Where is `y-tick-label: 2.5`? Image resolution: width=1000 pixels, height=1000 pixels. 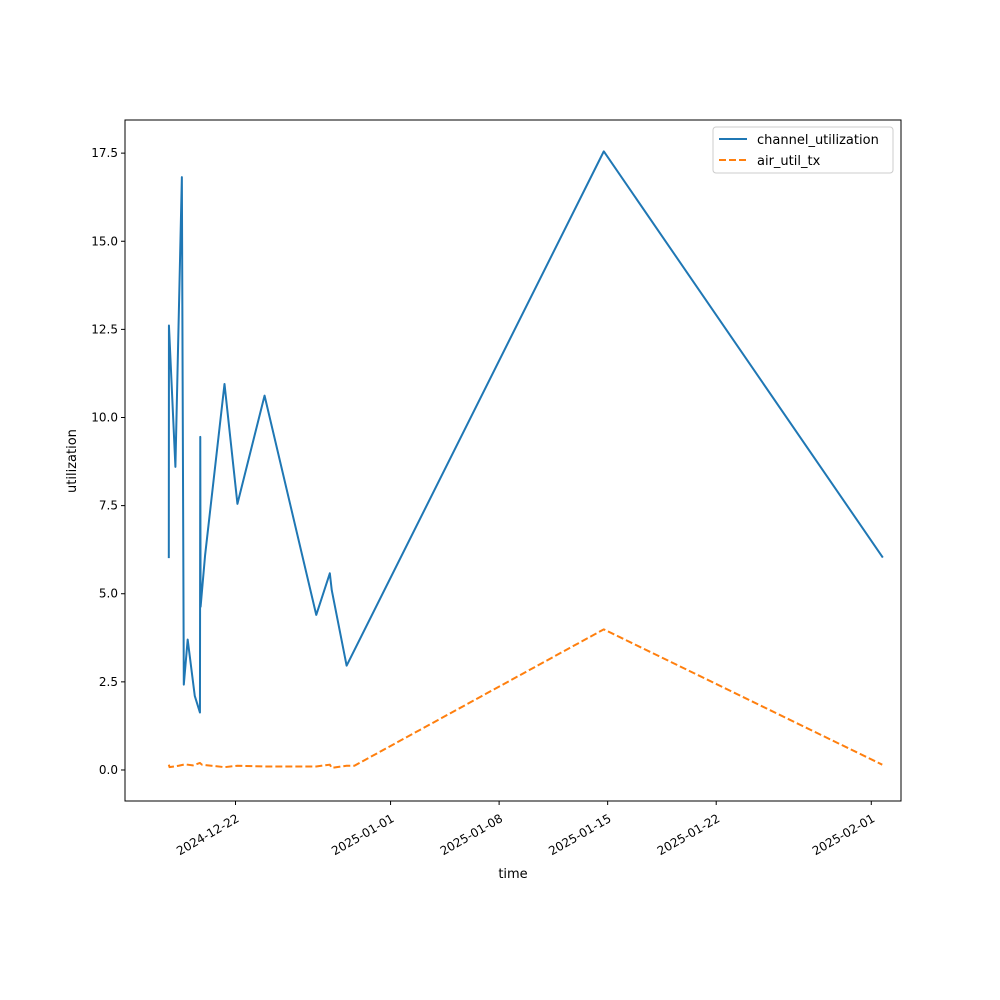 y-tick-label: 2.5 is located at coordinates (108, 682).